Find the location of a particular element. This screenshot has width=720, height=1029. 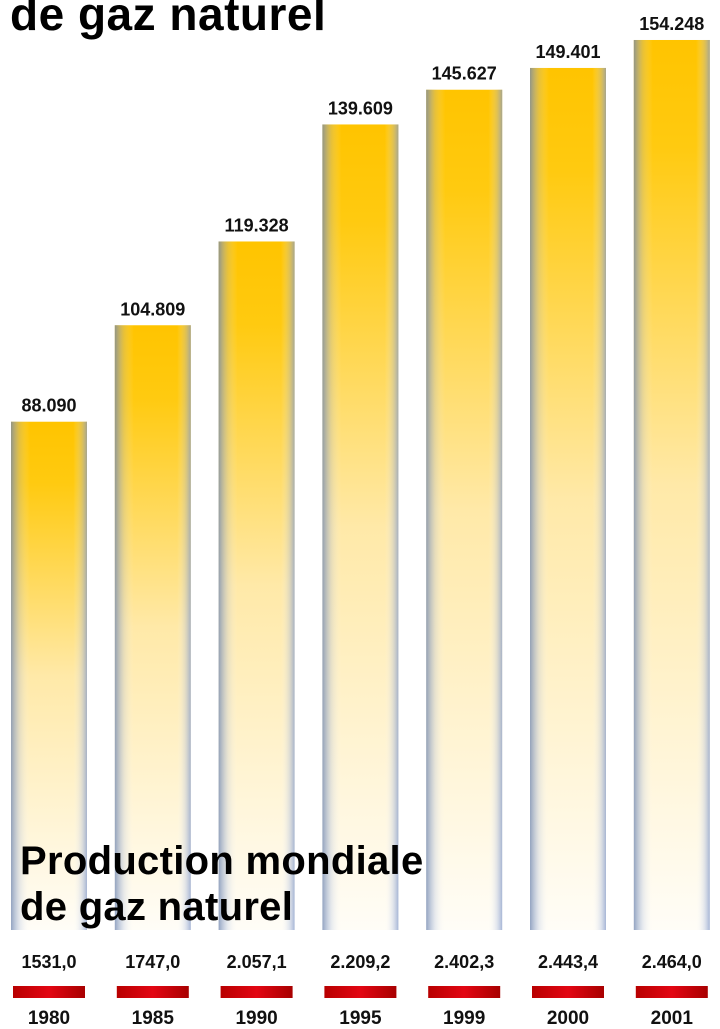

secondary-value-label: 2.443,4 is located at coordinates (568, 962).